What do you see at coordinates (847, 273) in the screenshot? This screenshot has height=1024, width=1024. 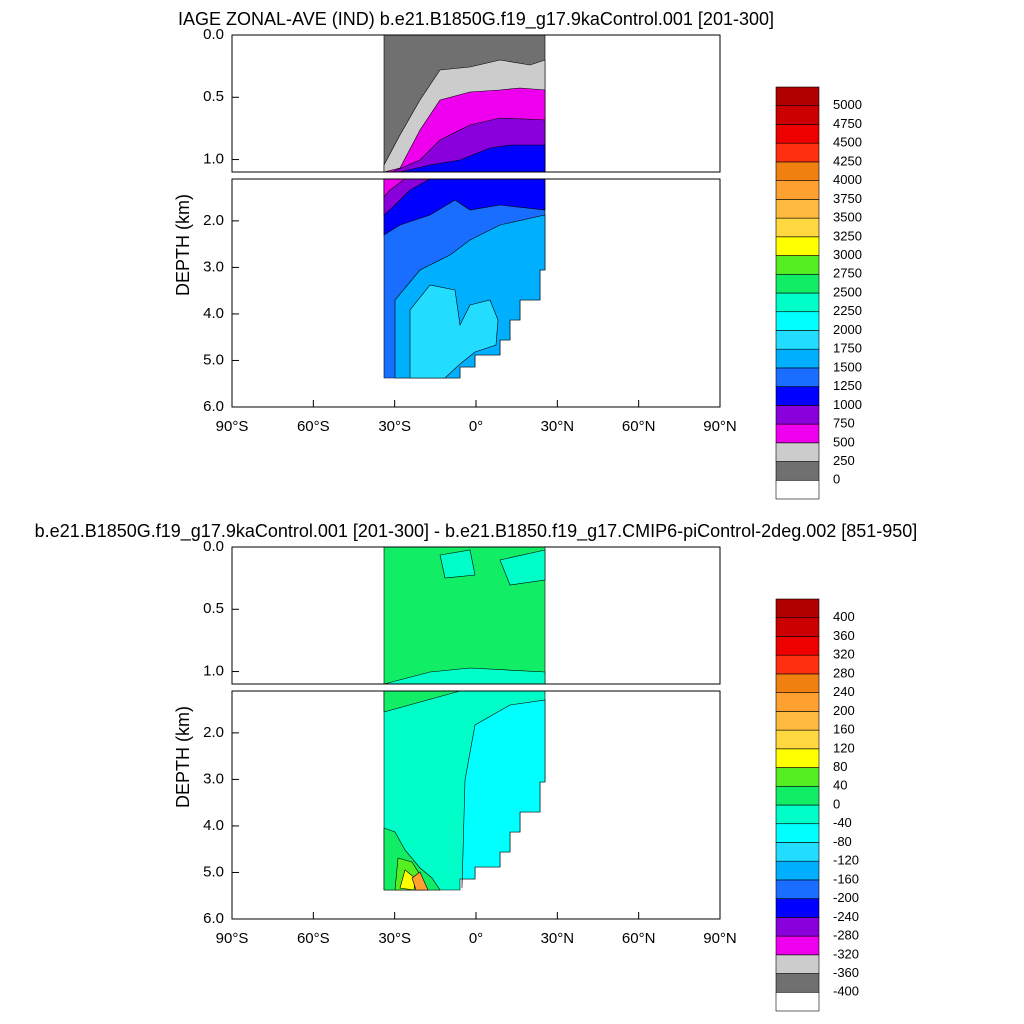 I see `colorbar-label: 2750` at bounding box center [847, 273].